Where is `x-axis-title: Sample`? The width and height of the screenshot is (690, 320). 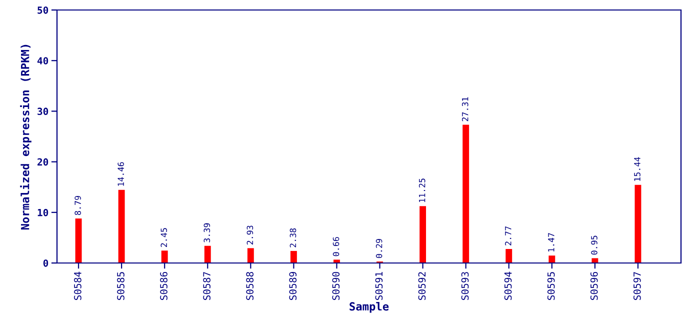
x-axis-title: Sample is located at coordinates (369, 307).